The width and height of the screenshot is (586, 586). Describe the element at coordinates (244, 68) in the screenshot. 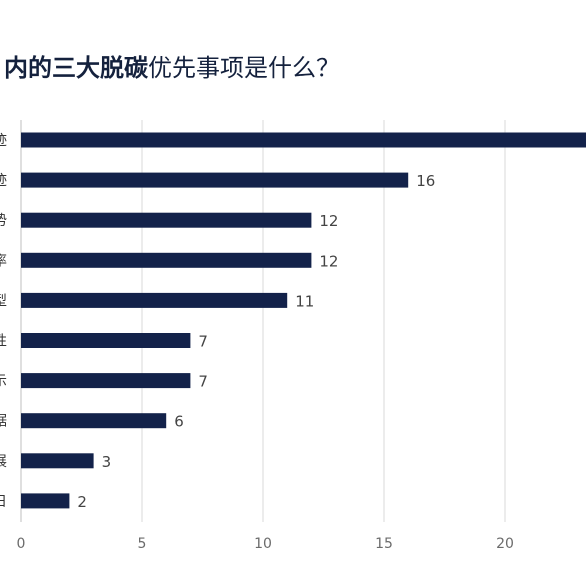

I see `chart-title-rest: 优先事项是什么？` at that location.